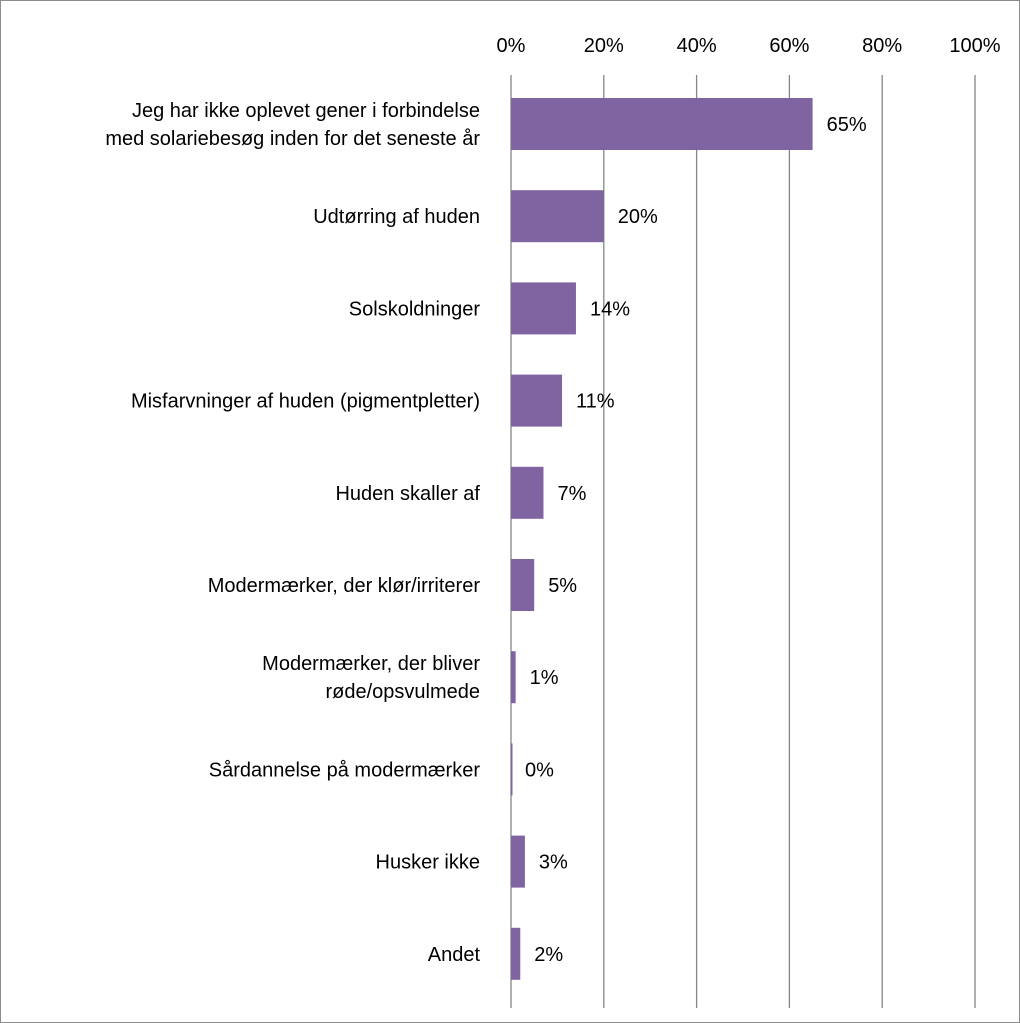  I want to click on category-label-line: Sårdannelse på modermærker, so click(345, 770).